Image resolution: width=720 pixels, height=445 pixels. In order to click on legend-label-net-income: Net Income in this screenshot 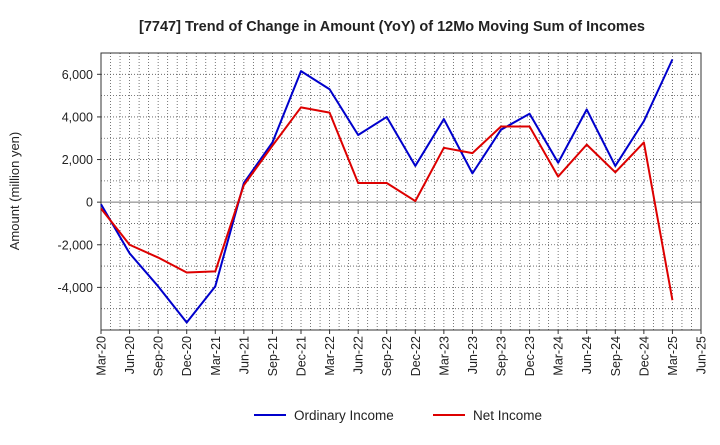, I will do `click(507, 415)`.